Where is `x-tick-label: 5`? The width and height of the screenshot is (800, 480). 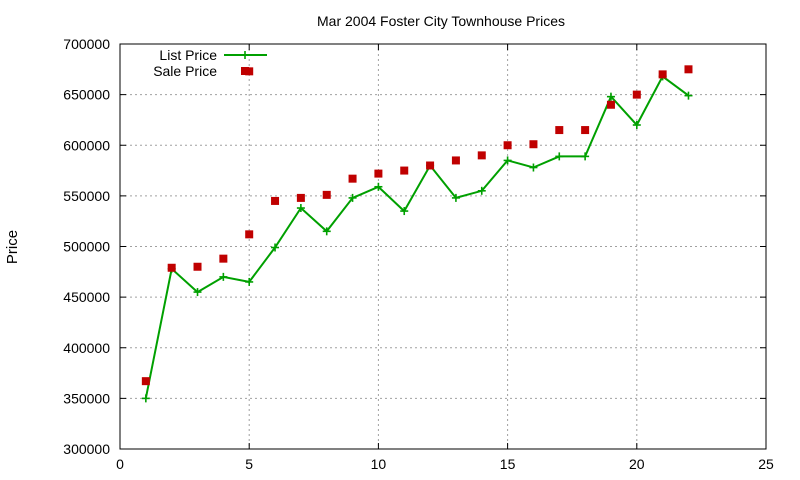 x-tick-label: 5 is located at coordinates (249, 464).